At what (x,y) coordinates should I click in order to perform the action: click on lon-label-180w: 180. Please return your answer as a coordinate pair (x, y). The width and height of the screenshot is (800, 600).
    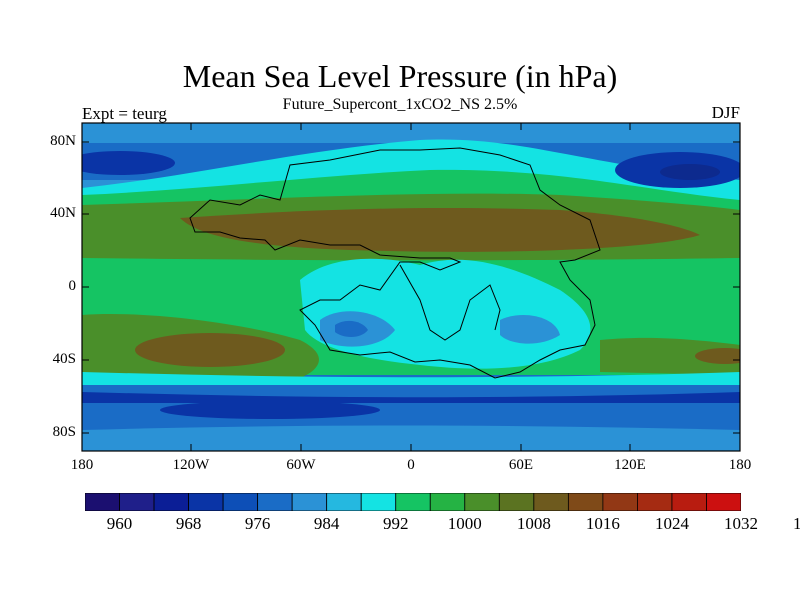
    Looking at the image, I should click on (82, 465).